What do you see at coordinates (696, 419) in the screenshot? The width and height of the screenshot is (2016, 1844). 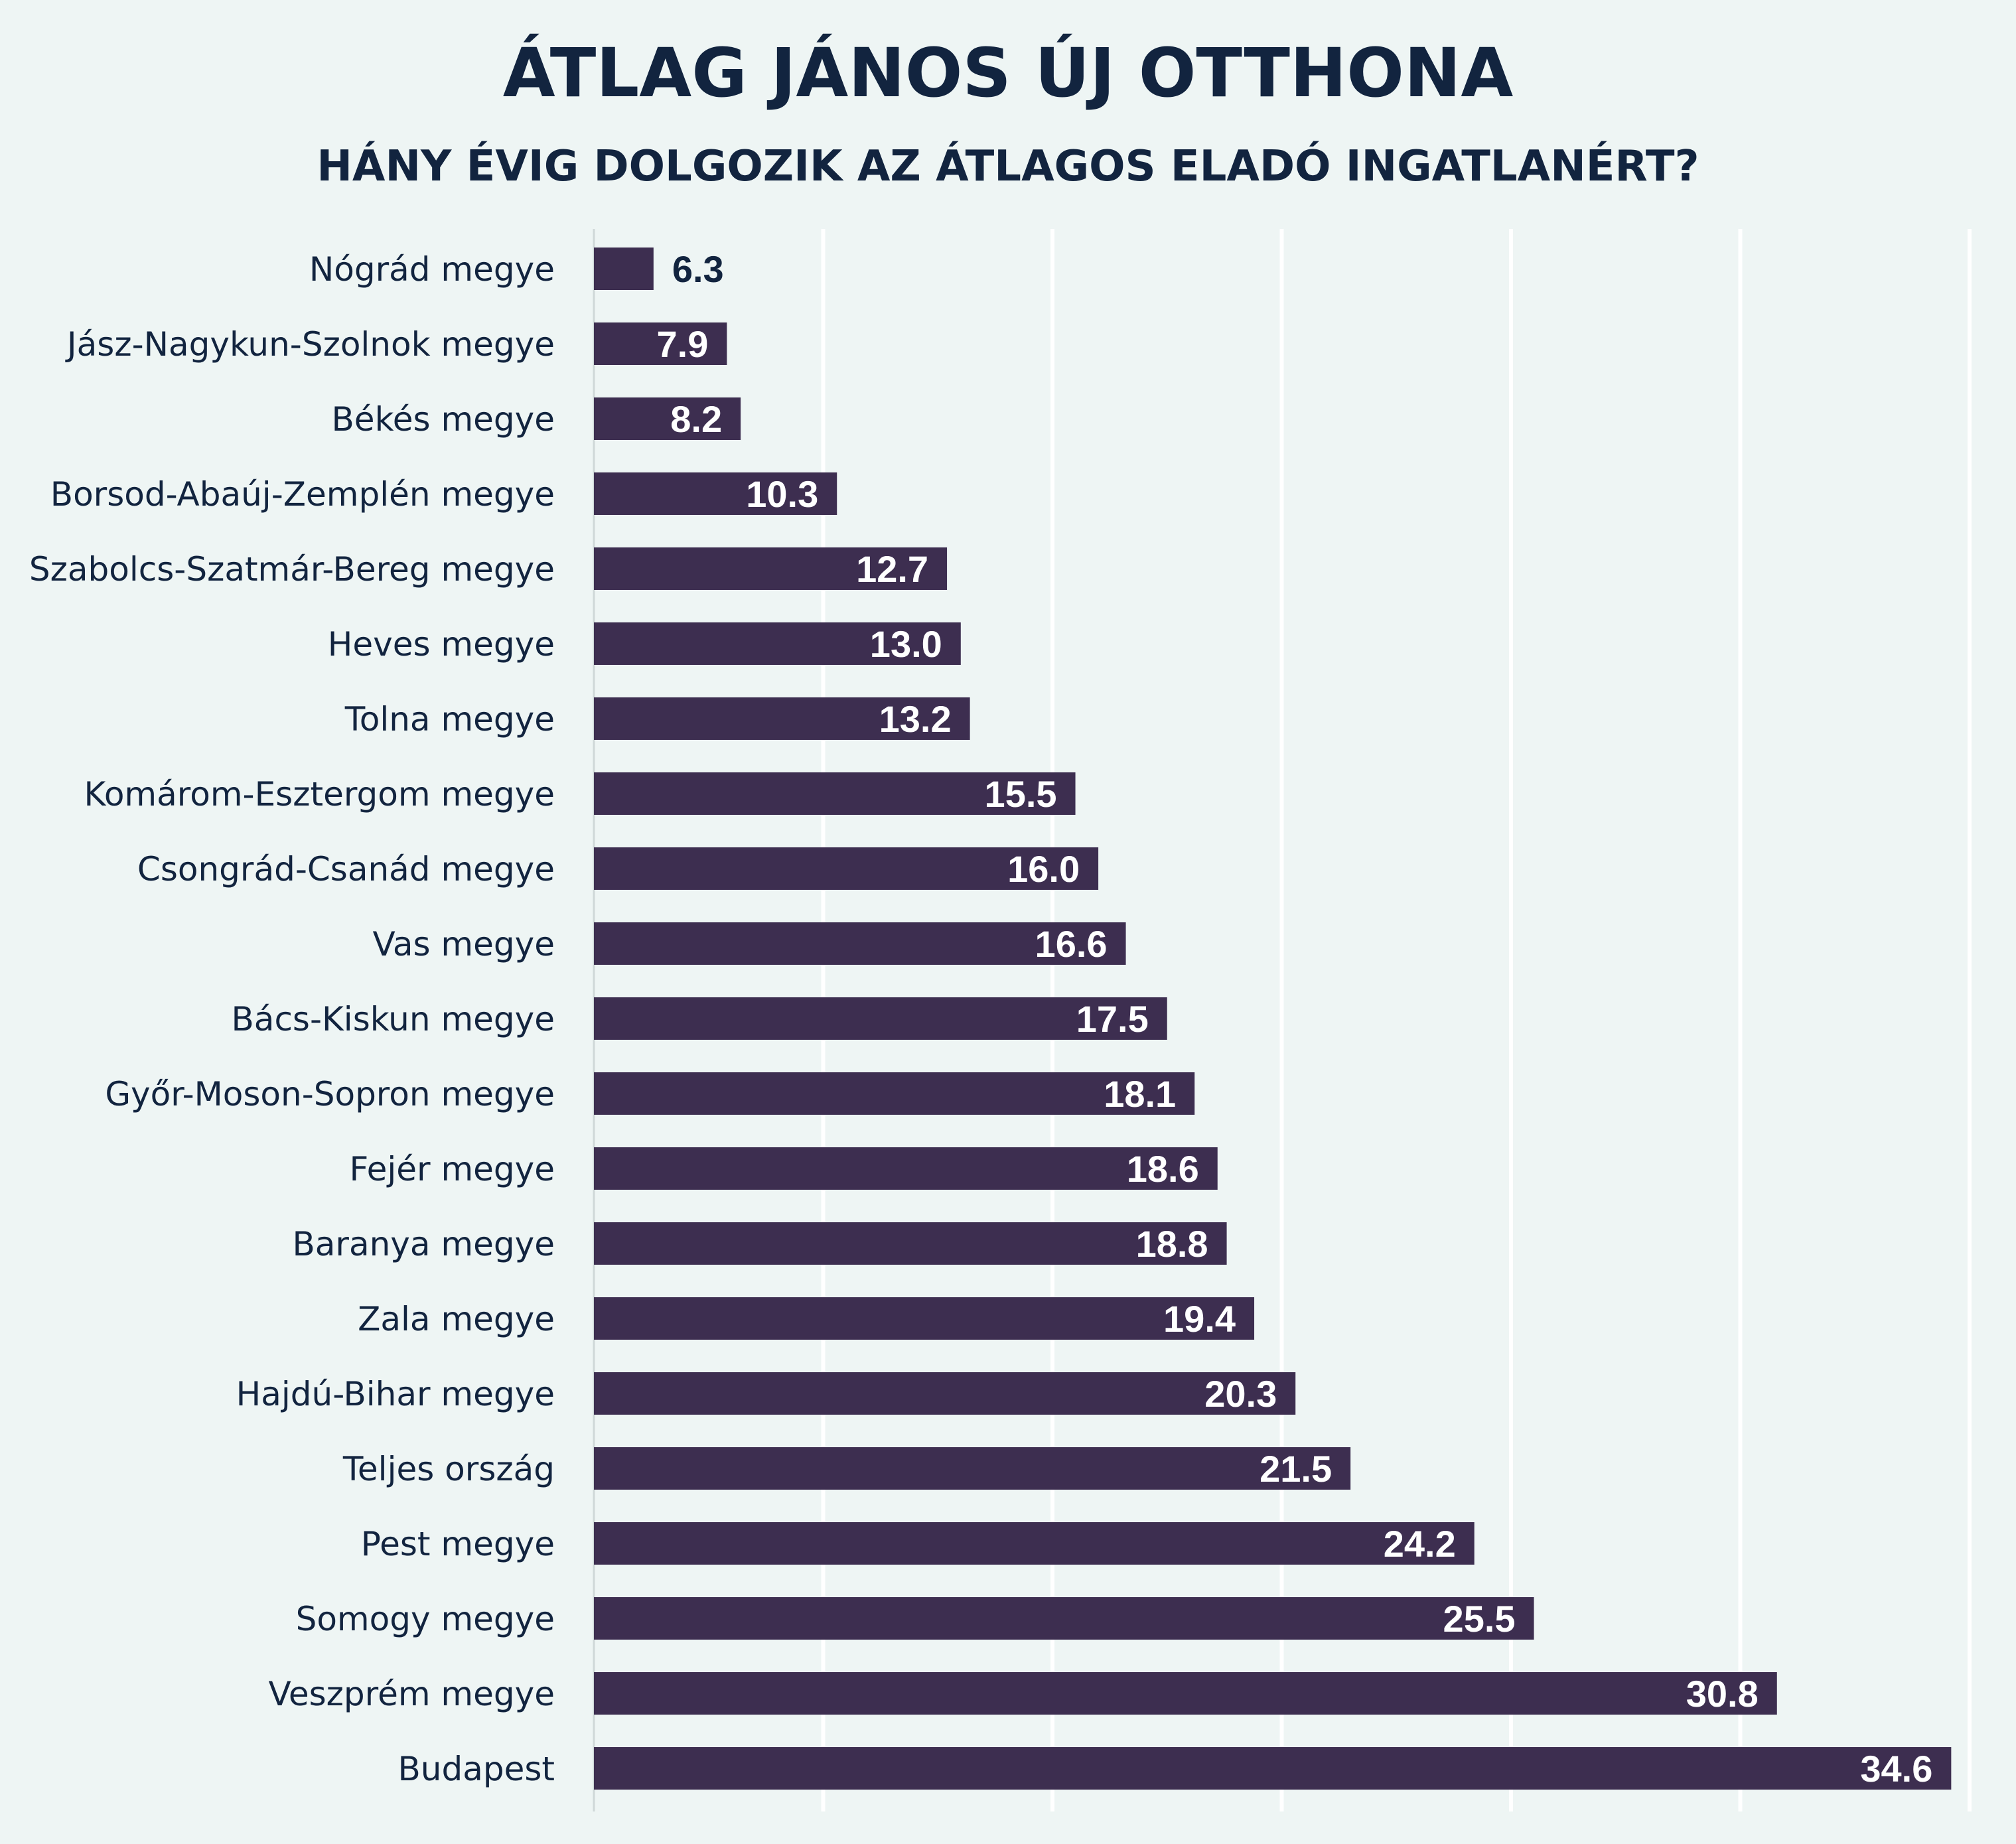 I see `value-label: 8.2` at bounding box center [696, 419].